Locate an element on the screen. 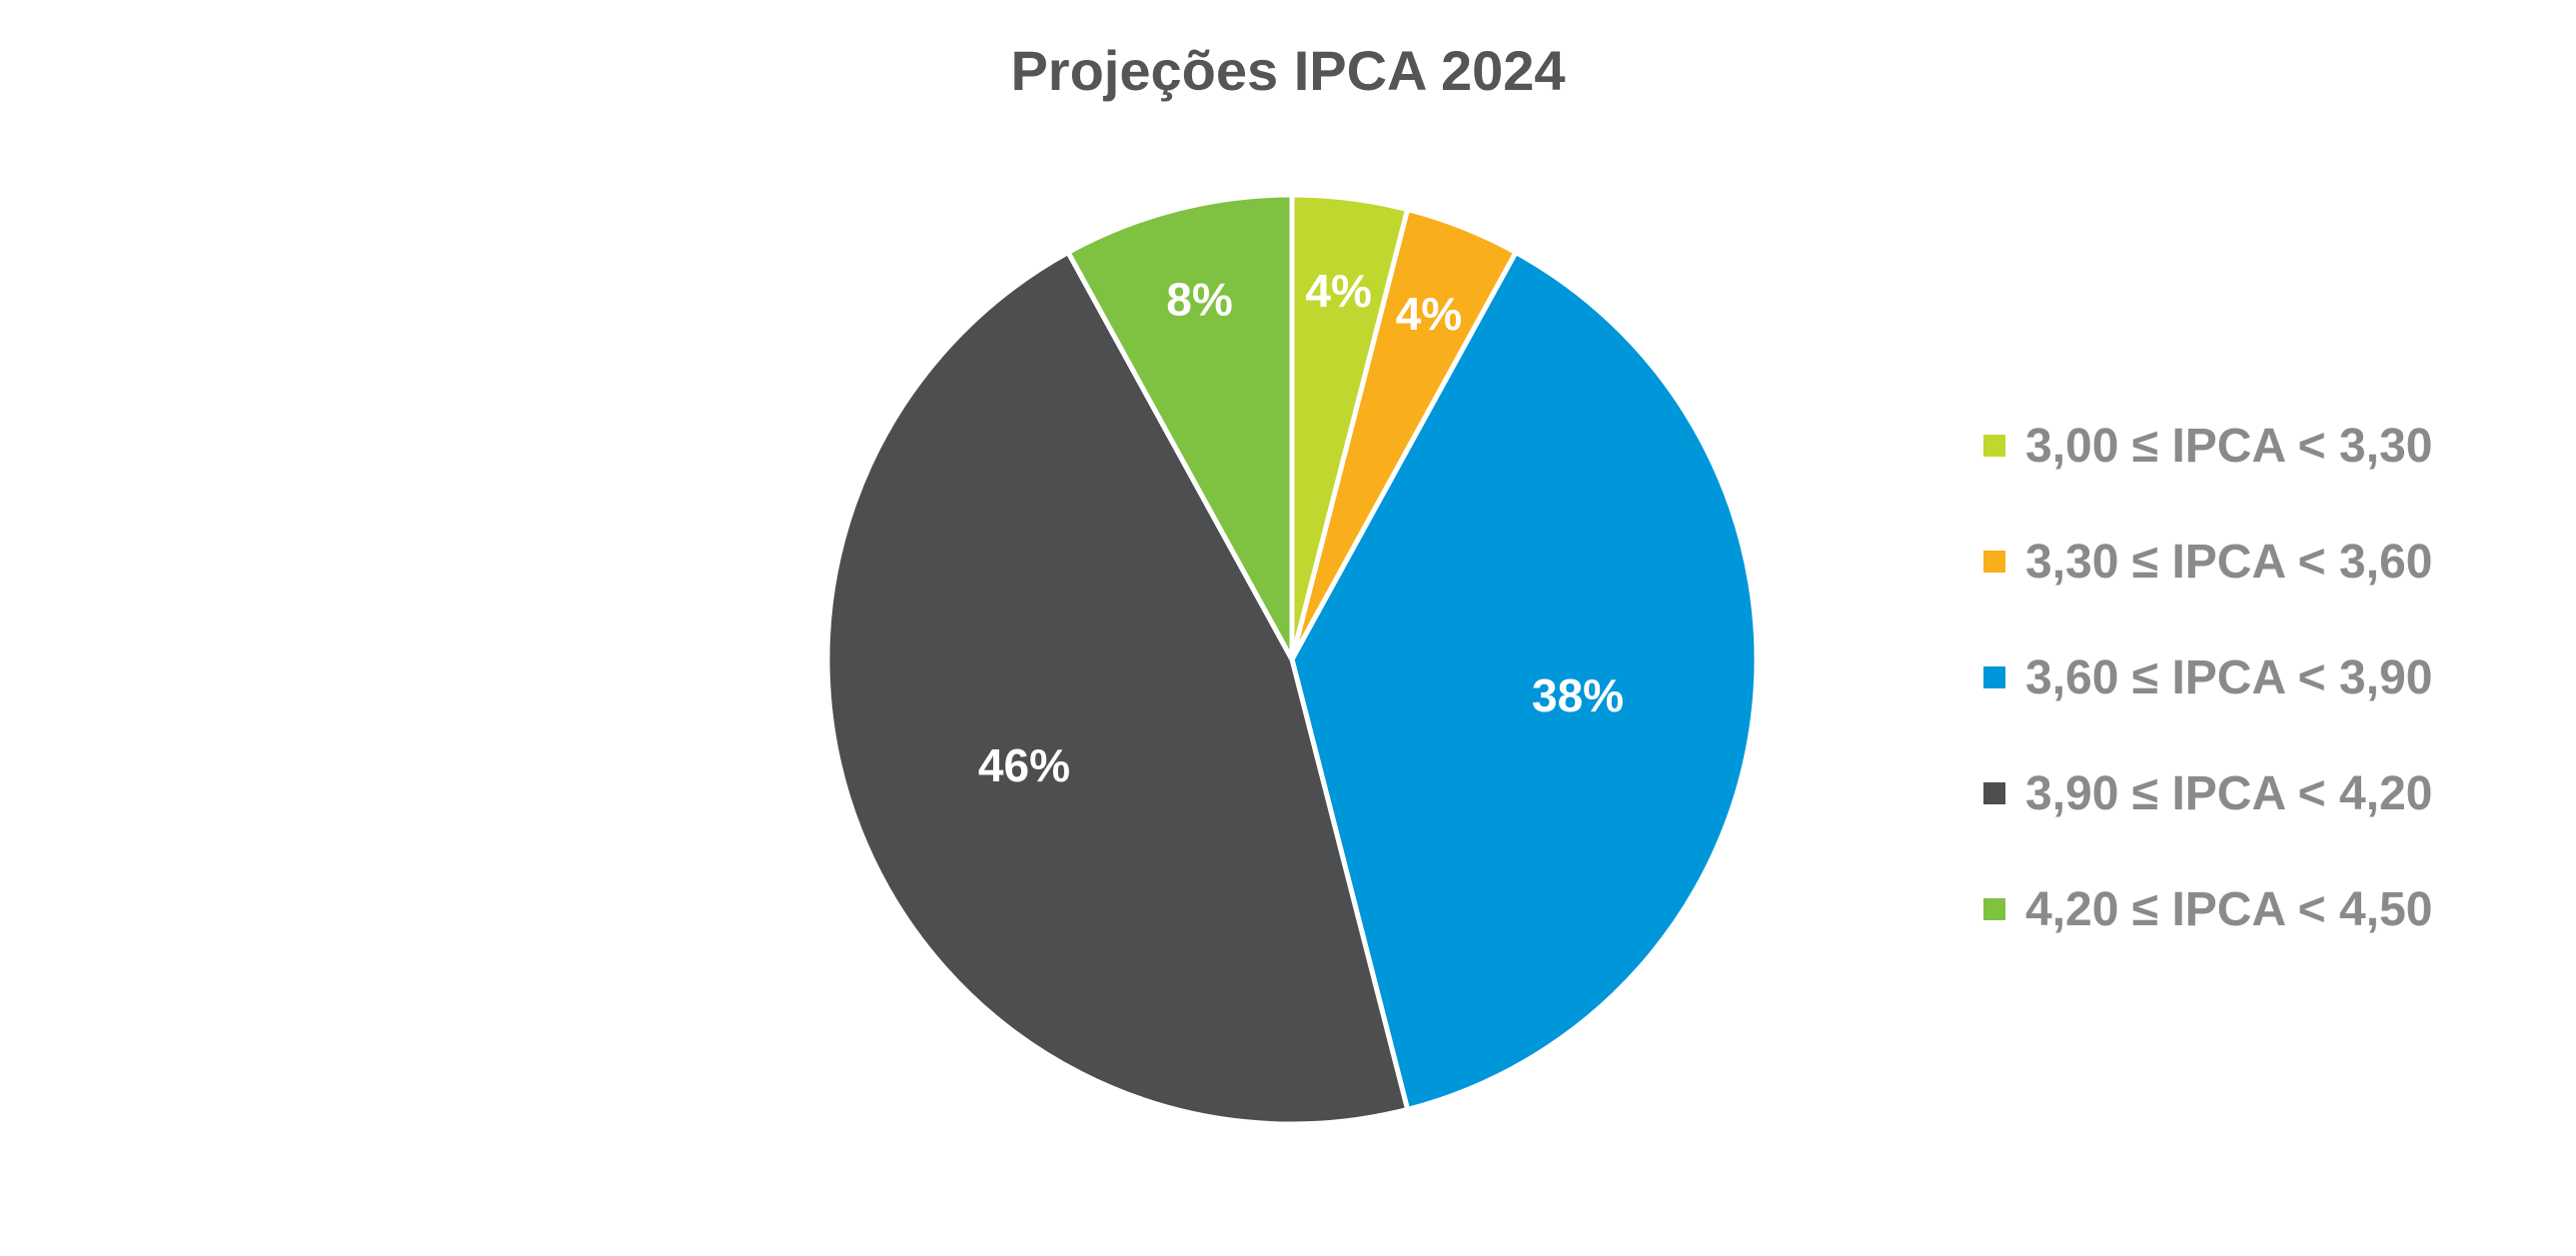  legend-label: 3,00 ≤ IPCA < 3,30 is located at coordinates (2229, 446).